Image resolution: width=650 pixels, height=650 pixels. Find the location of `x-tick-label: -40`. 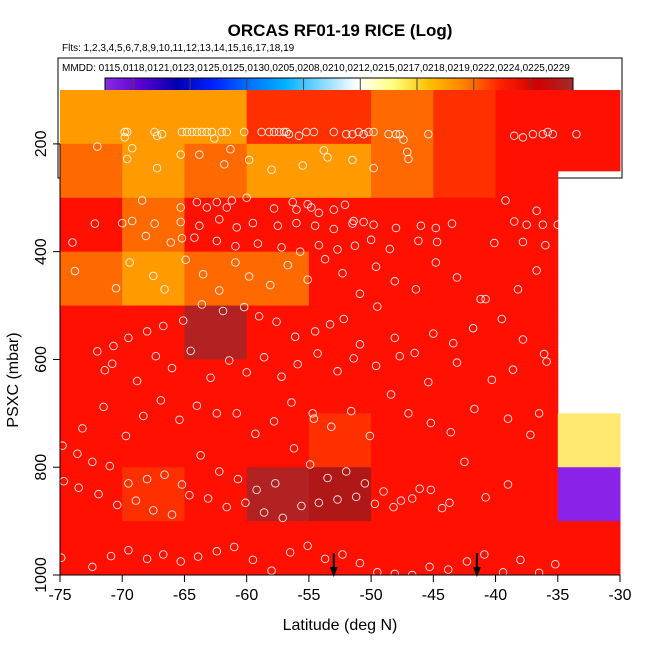

x-tick-label: -40 is located at coordinates (495, 595).